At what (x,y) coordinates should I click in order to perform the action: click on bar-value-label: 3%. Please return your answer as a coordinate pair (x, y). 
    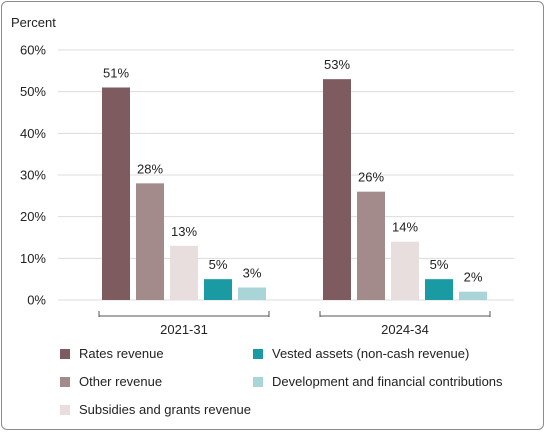
    Looking at the image, I should click on (252, 273).